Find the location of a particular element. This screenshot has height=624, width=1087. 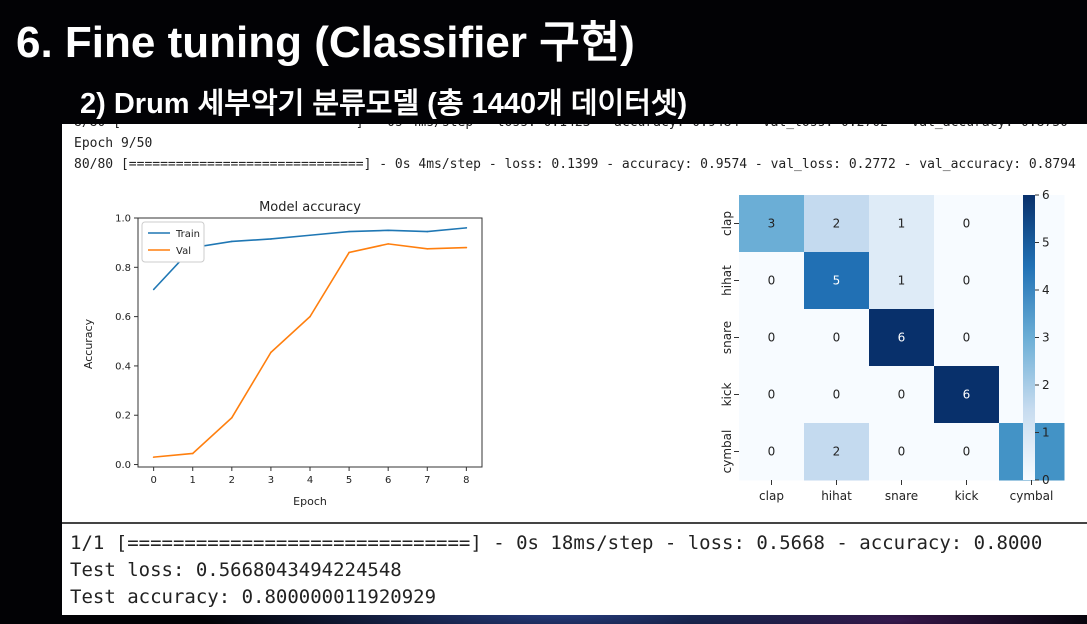

y-tick-label: 0.0 is located at coordinates (123, 465).